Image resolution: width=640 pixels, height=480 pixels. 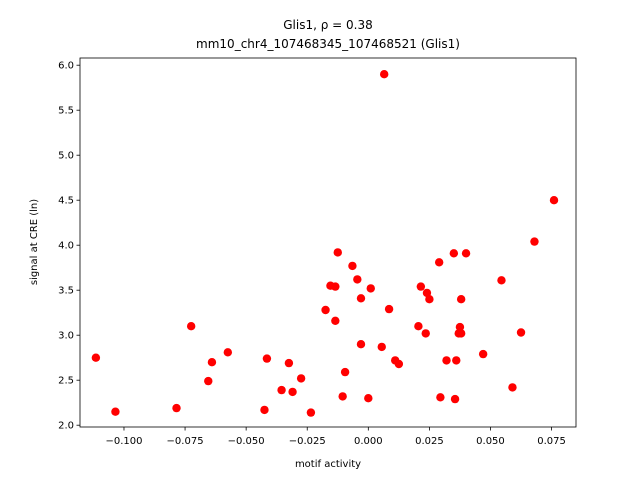 I want to click on x-tick-label: 0.000, so click(x=368, y=441).